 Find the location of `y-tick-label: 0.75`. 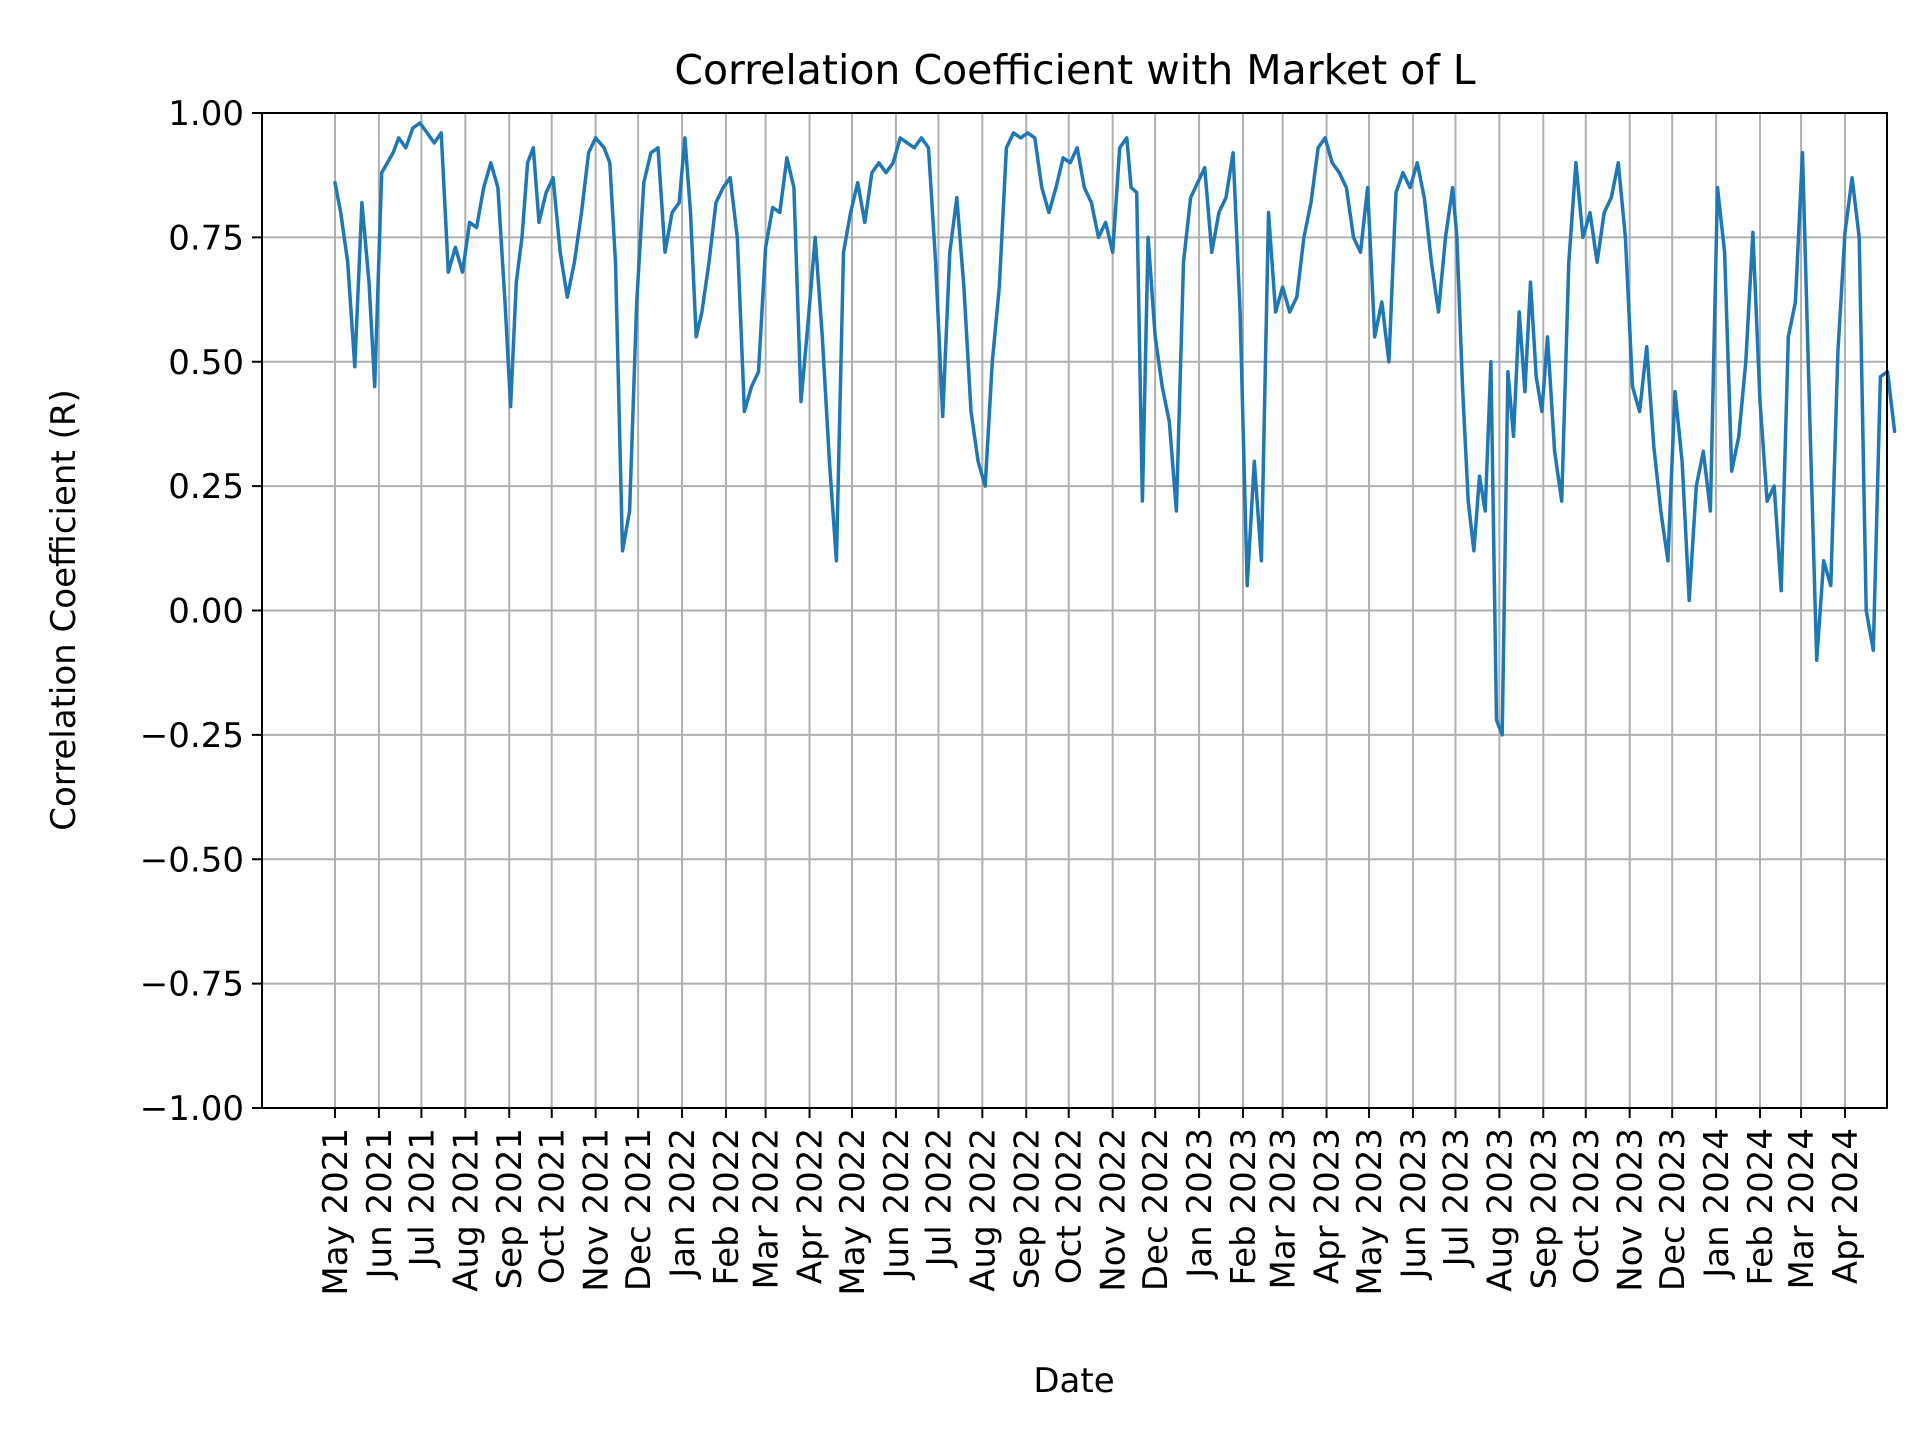

y-tick-label: 0.75 is located at coordinates (206, 238).